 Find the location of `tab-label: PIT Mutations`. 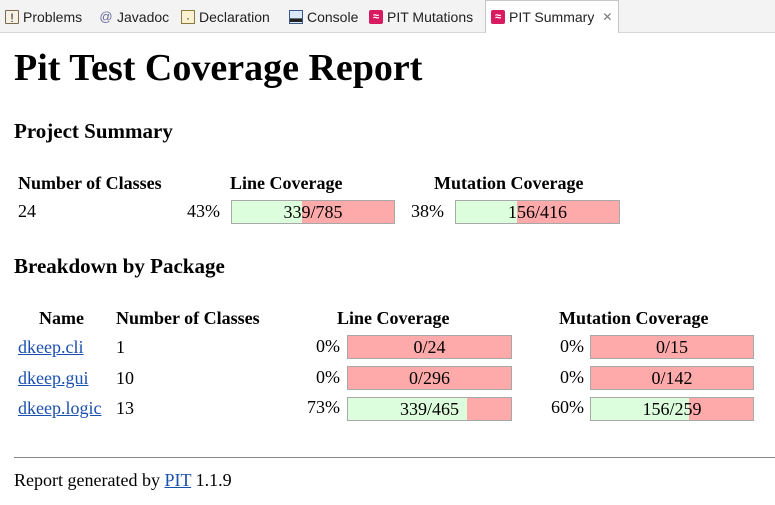

tab-label: PIT Mutations is located at coordinates (430, 16).